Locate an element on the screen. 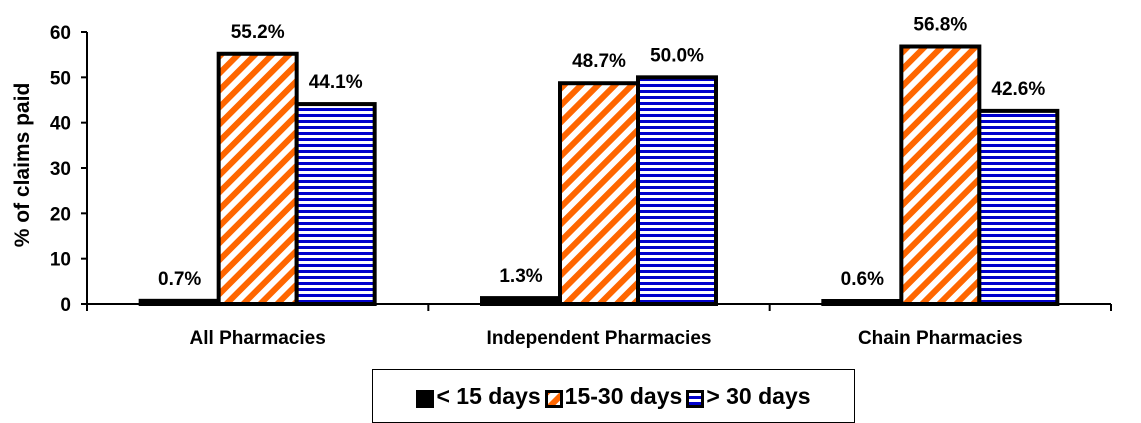  legend: < 15 days 15-30 days > 30 days is located at coordinates (613, 396).